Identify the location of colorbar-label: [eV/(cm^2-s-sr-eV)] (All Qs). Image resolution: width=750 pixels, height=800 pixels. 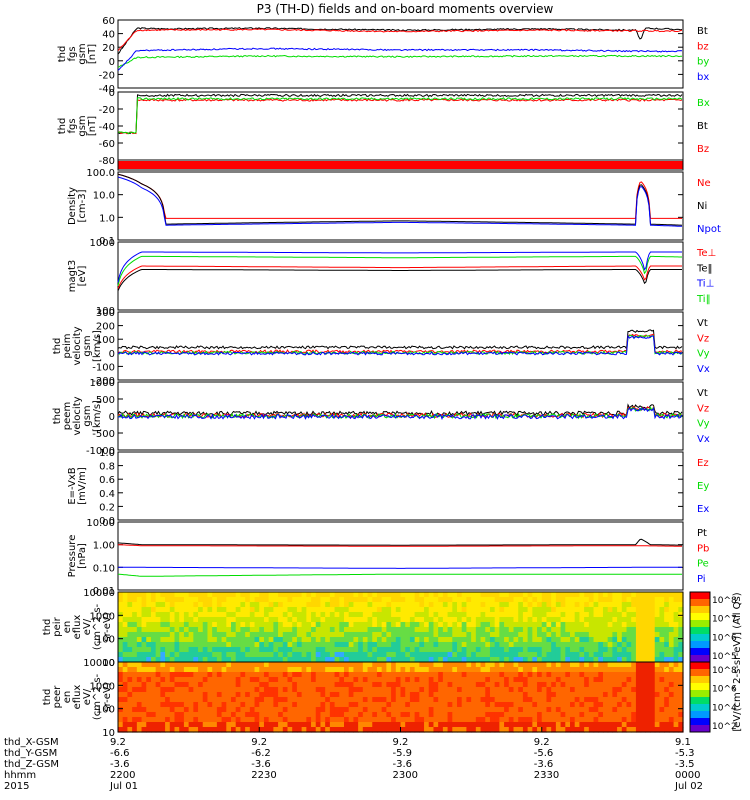
(737, 661).